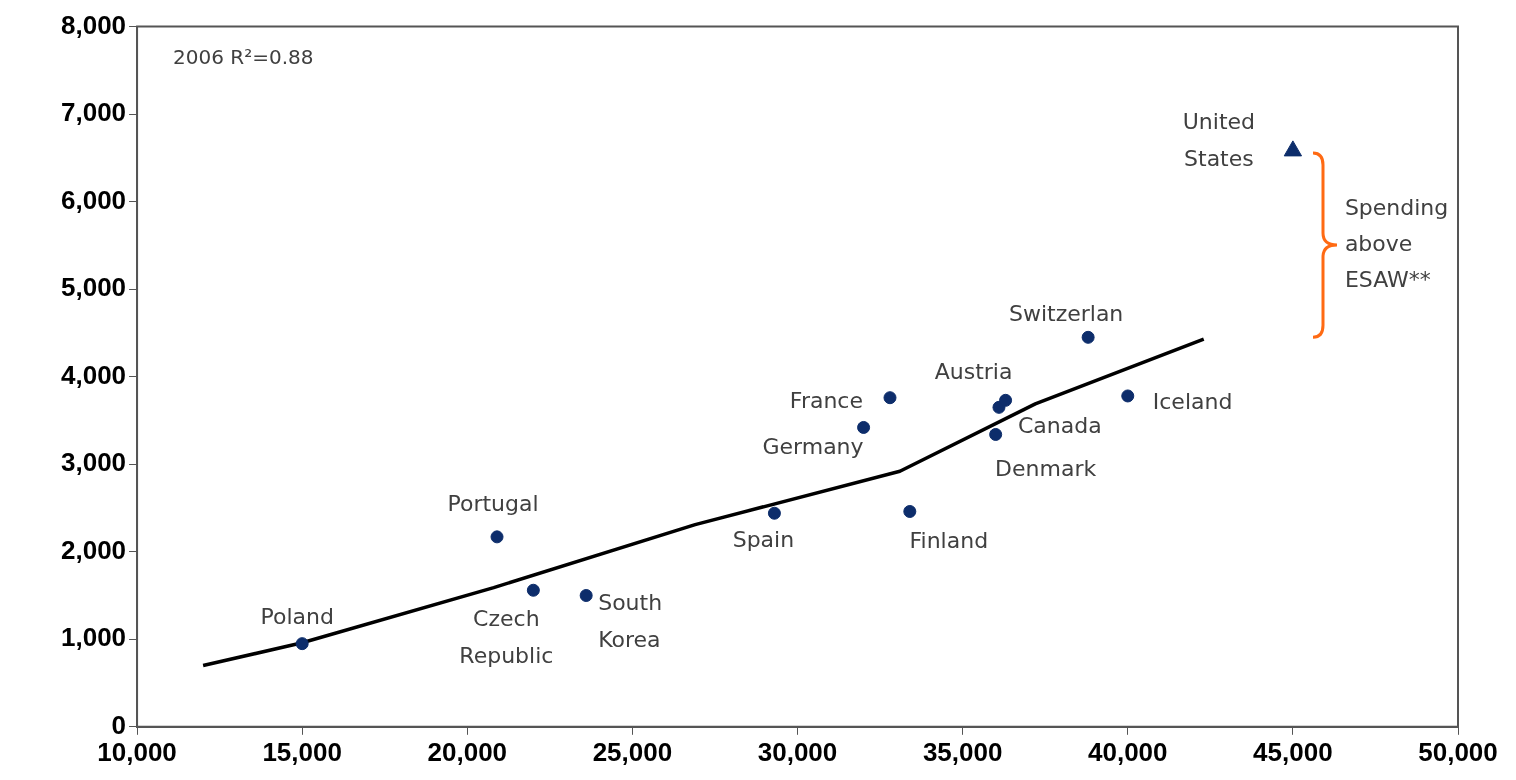  I want to click on annotation: 2006 R²=0.88, so click(243, 56).